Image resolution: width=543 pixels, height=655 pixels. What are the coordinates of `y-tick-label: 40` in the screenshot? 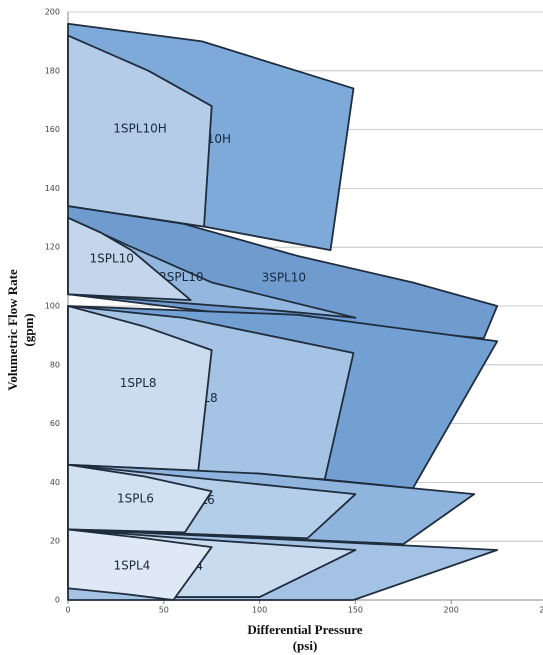 It's located at (55, 482).